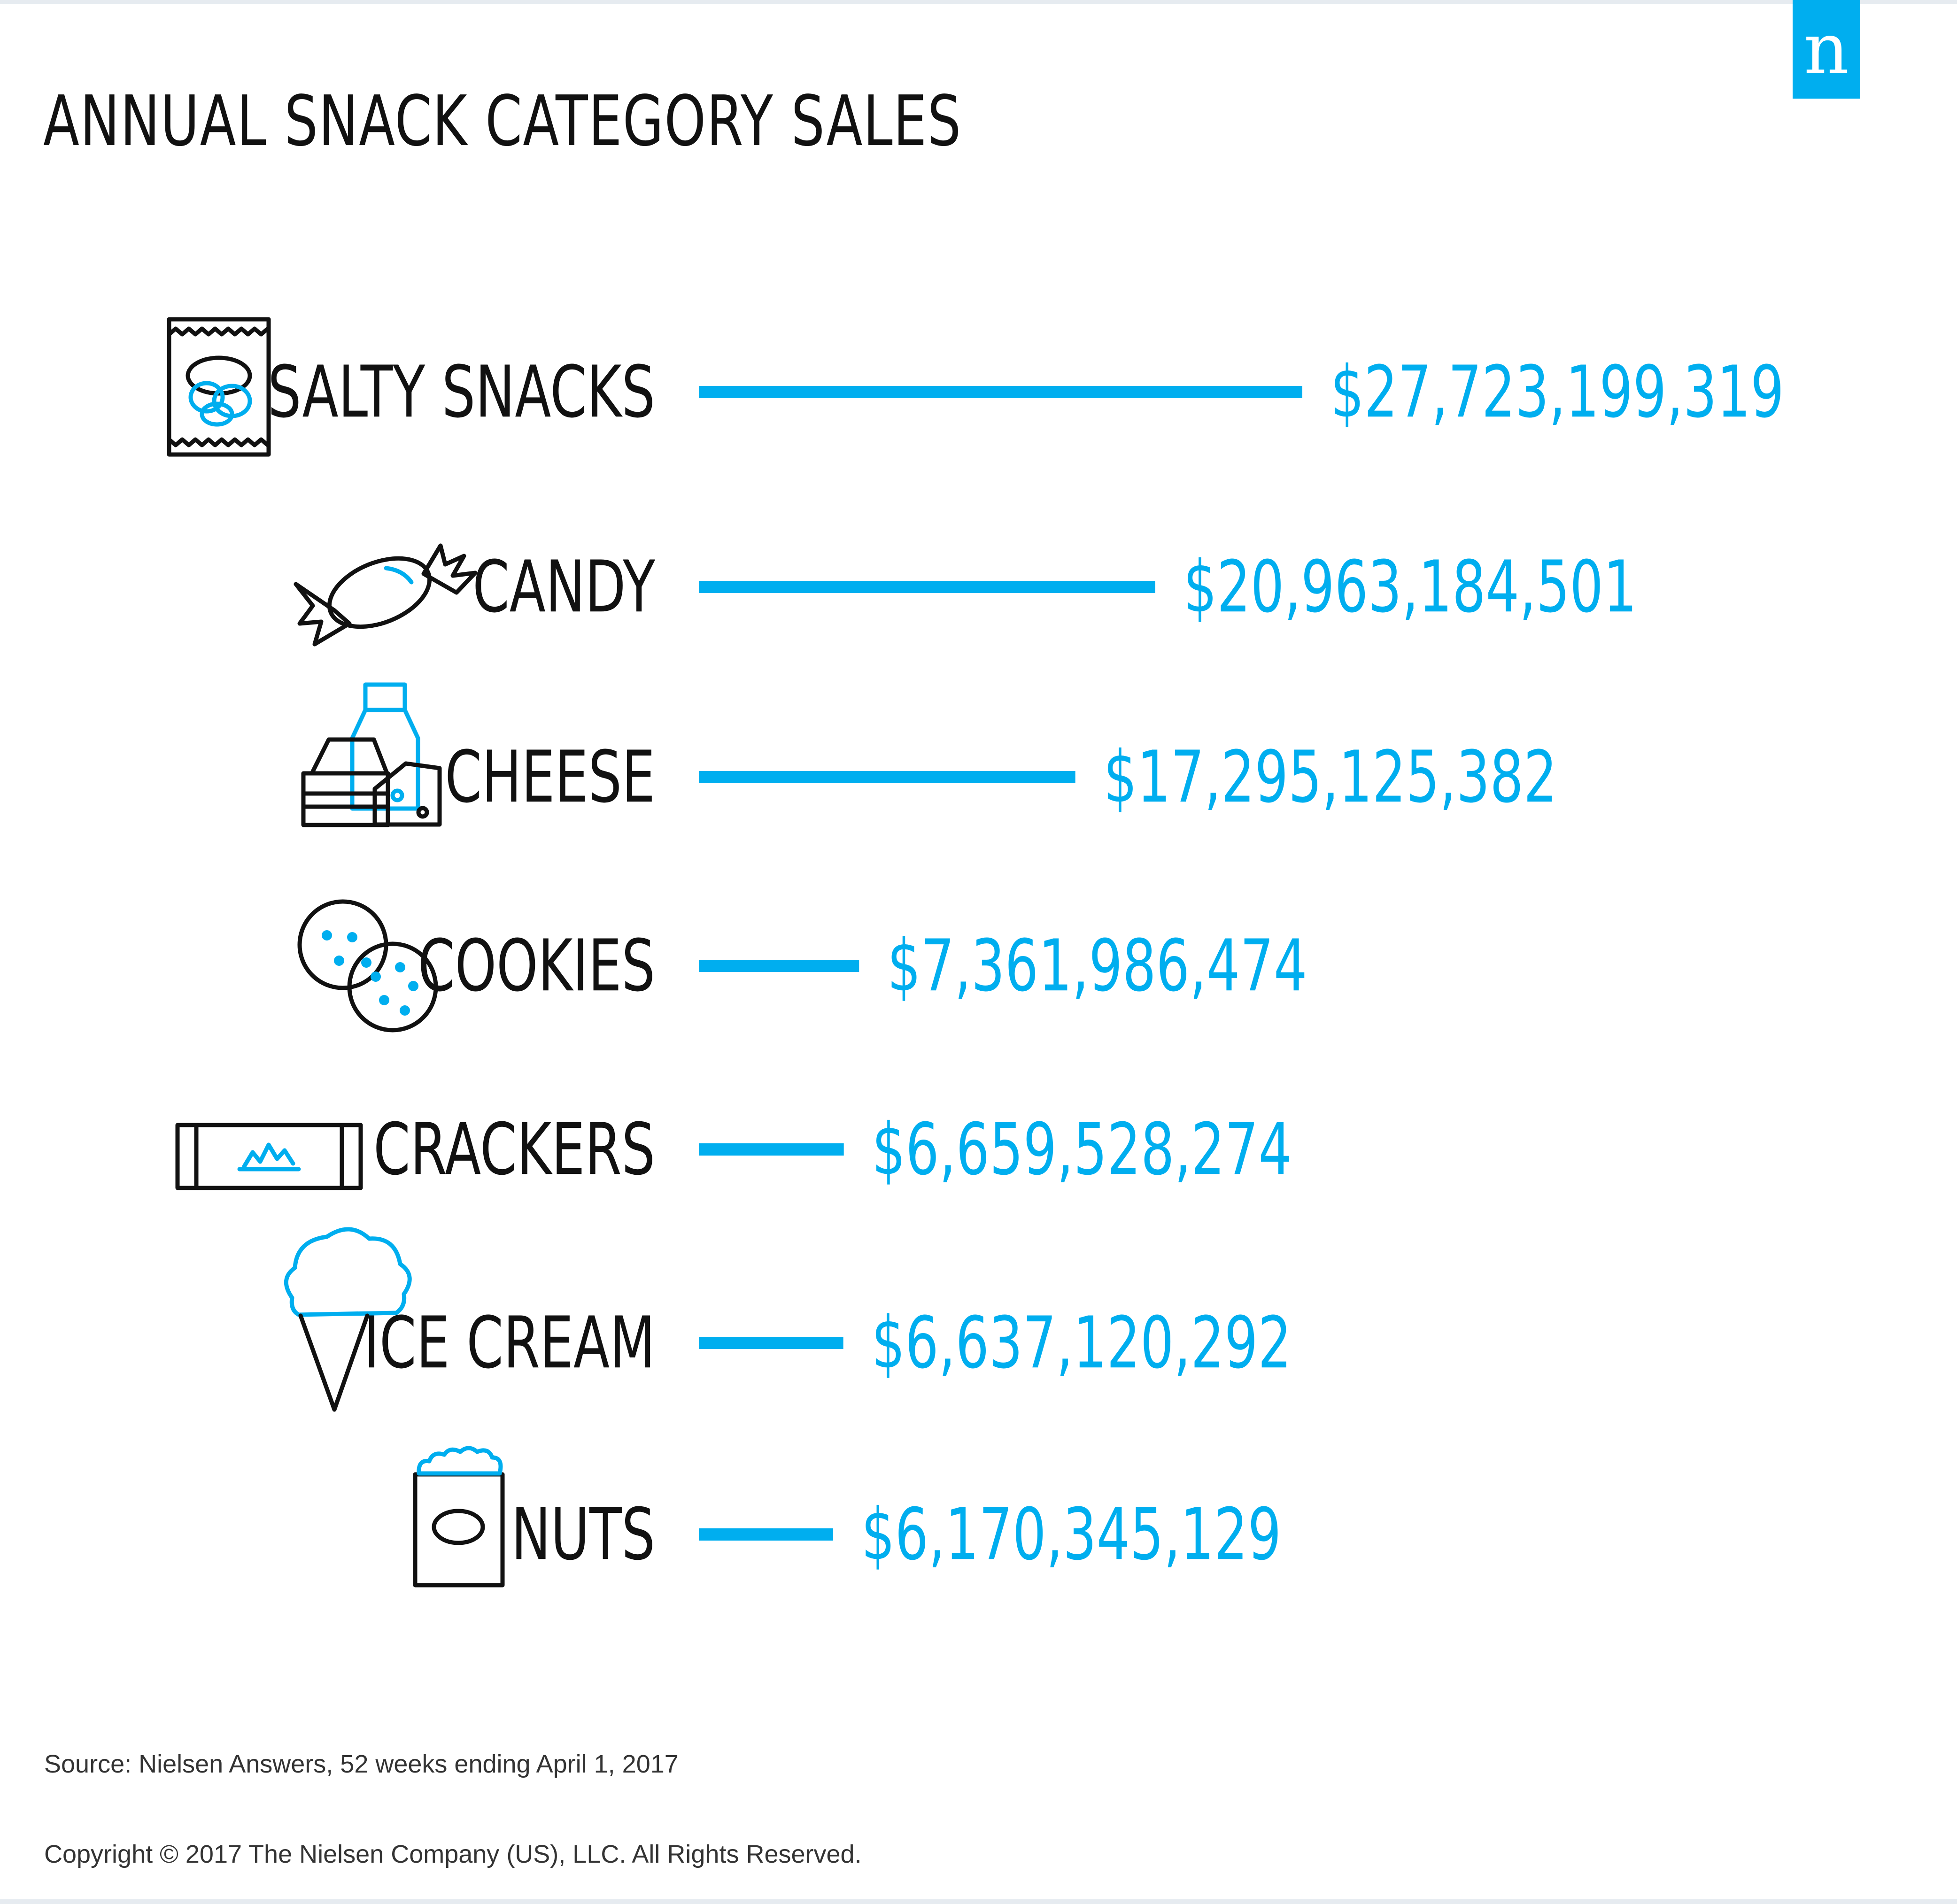 This screenshot has height=1904, width=1957. I want to click on value-label: $27,723,199,319, so click(1557, 391).